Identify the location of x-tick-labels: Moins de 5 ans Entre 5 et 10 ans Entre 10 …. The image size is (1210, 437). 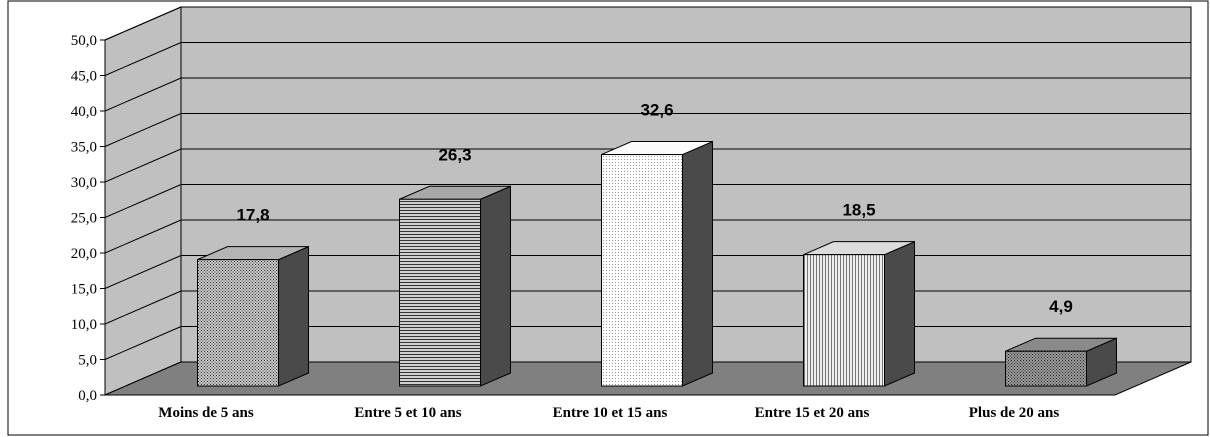
(608, 413).